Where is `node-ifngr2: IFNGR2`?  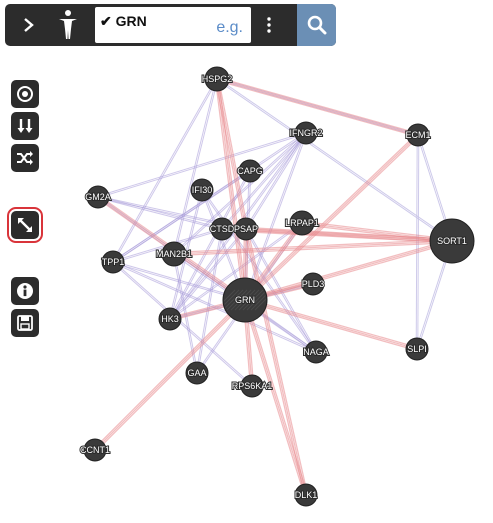
node-ifngr2: IFNGR2 is located at coordinates (305, 133).